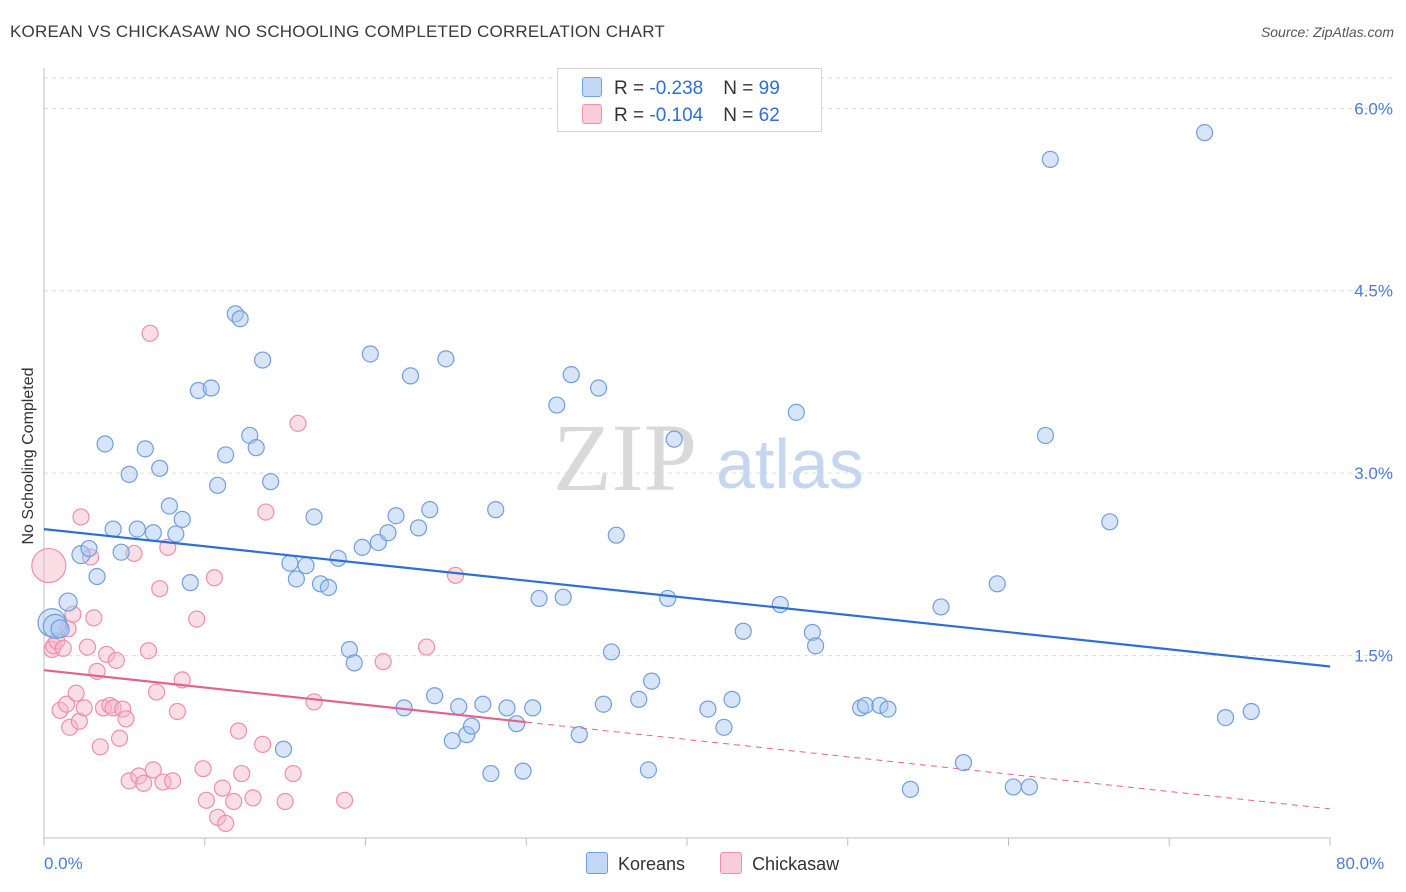 This screenshot has height=892, width=1406. What do you see at coordinates (652, 864) in the screenshot?
I see `legend-label-koreans: Koreans` at bounding box center [652, 864].